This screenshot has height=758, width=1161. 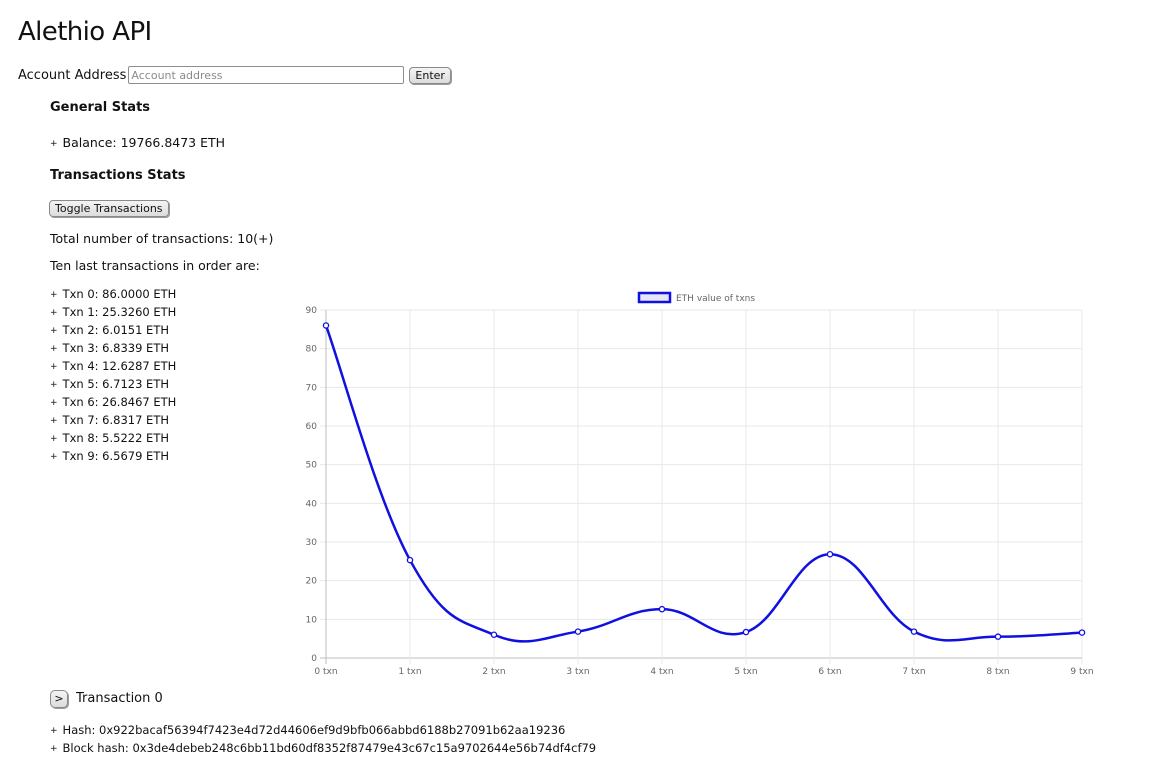 I want to click on txn-value: Txn 4: 12.6287 ETH, so click(x=119, y=366).